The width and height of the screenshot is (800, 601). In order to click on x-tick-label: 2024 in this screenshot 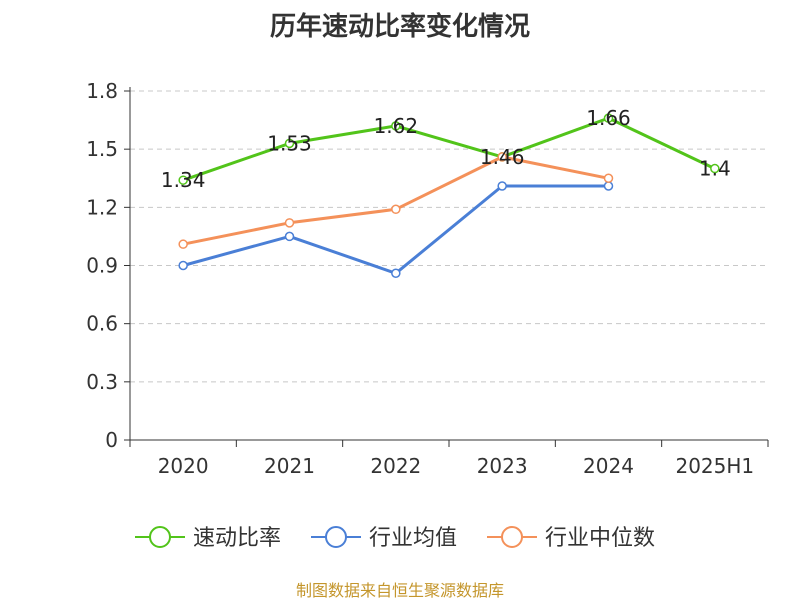, I will do `click(608, 466)`.